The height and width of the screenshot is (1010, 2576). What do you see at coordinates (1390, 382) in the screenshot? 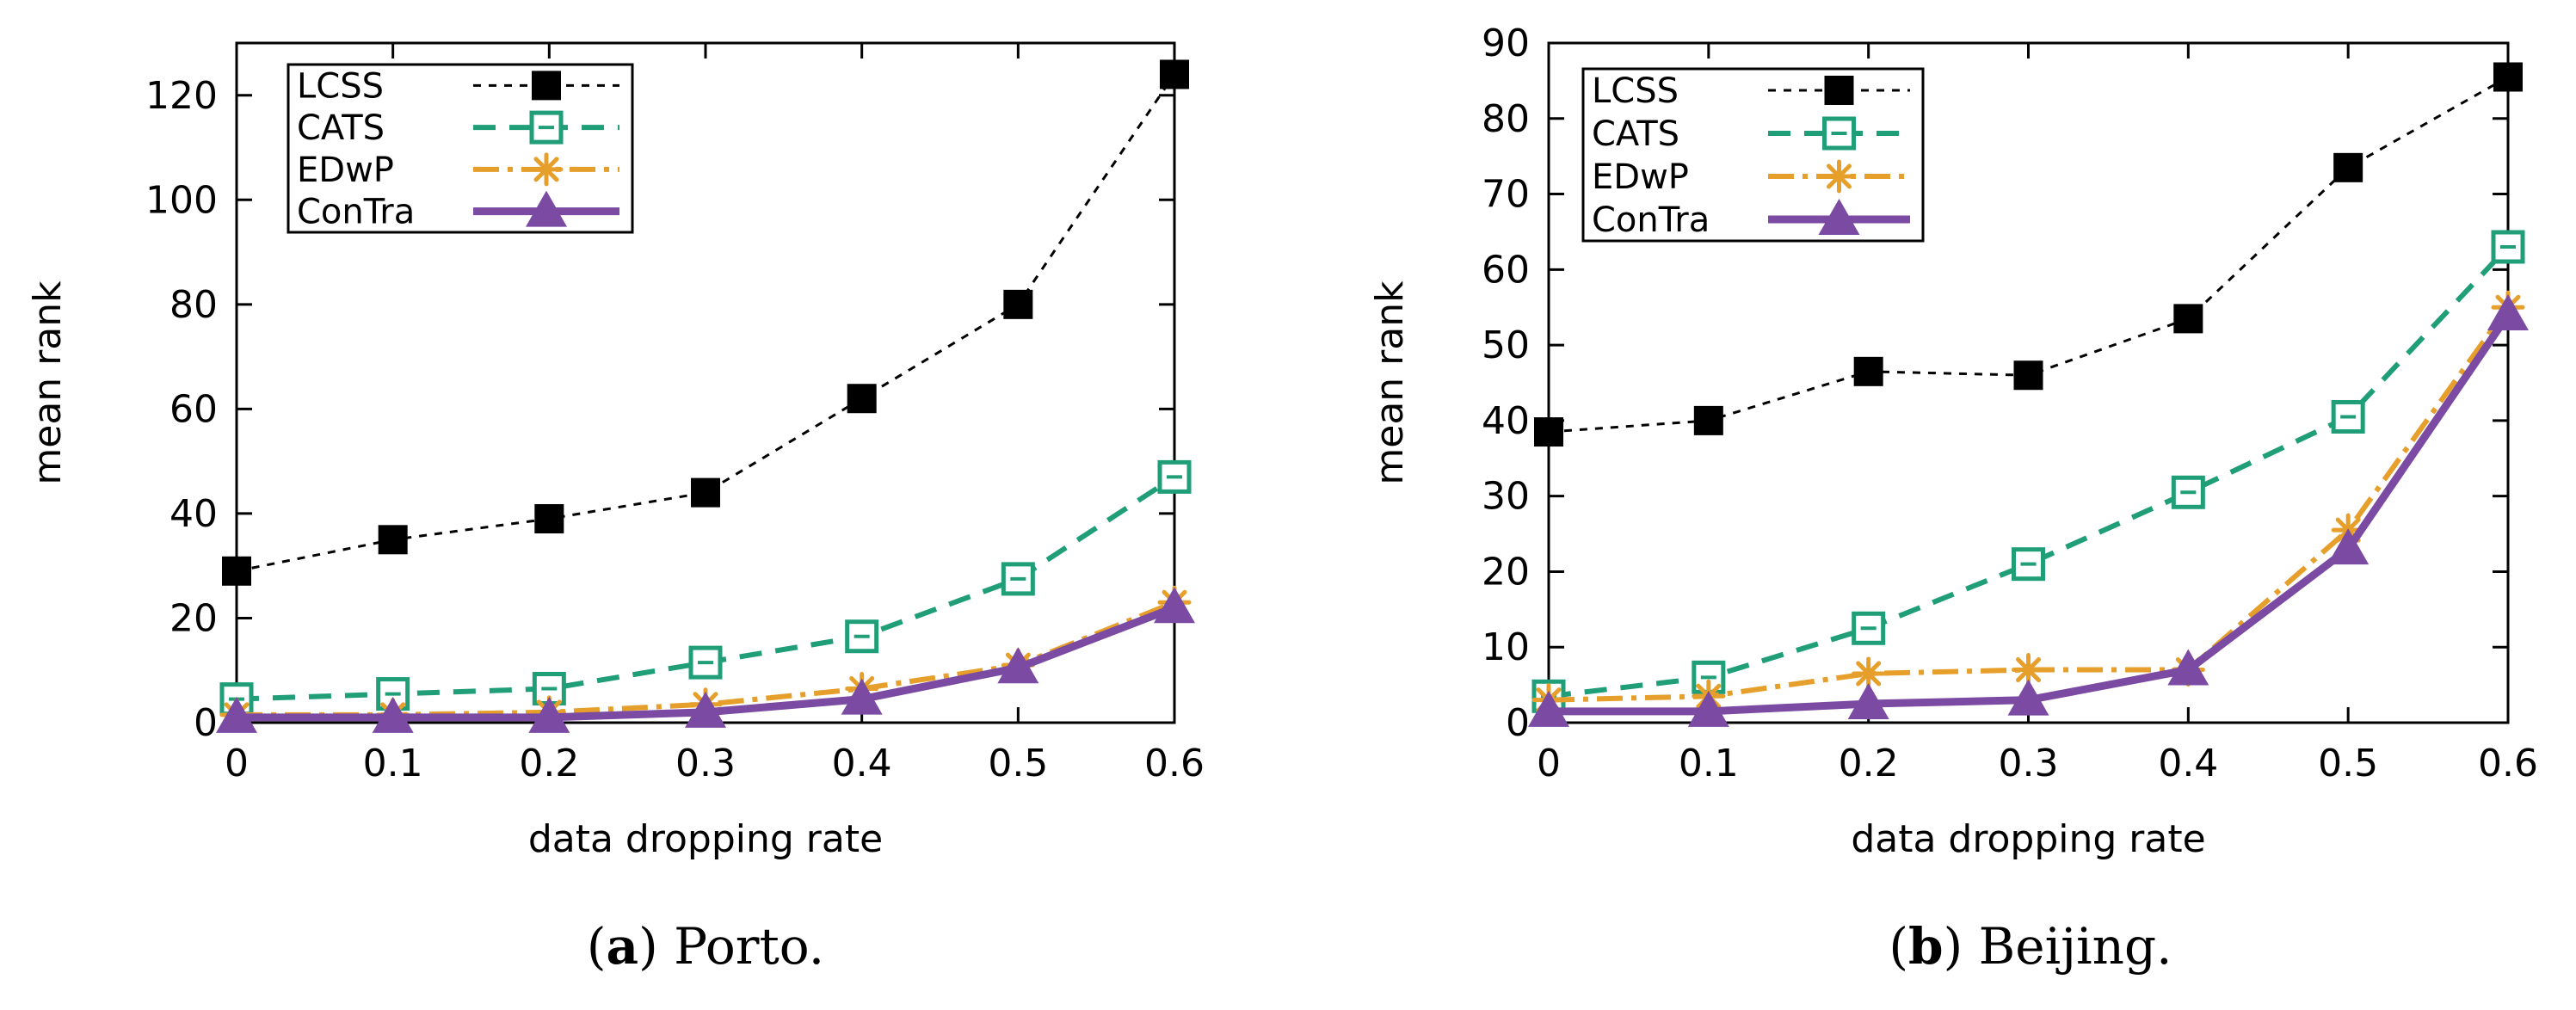
I see `y-axis-label: mean rank` at bounding box center [1390, 382].